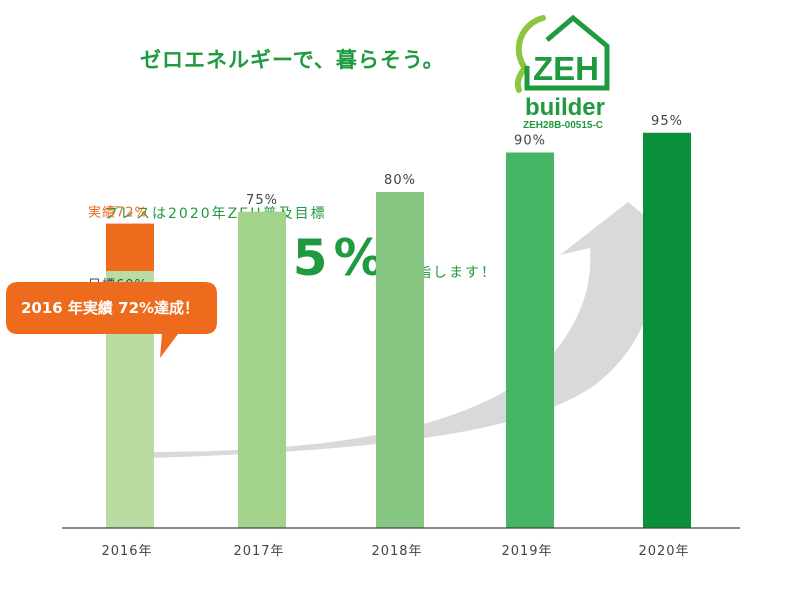 The height and width of the screenshot is (600, 800). I want to click on logo-builder-text: builder, so click(565, 107).